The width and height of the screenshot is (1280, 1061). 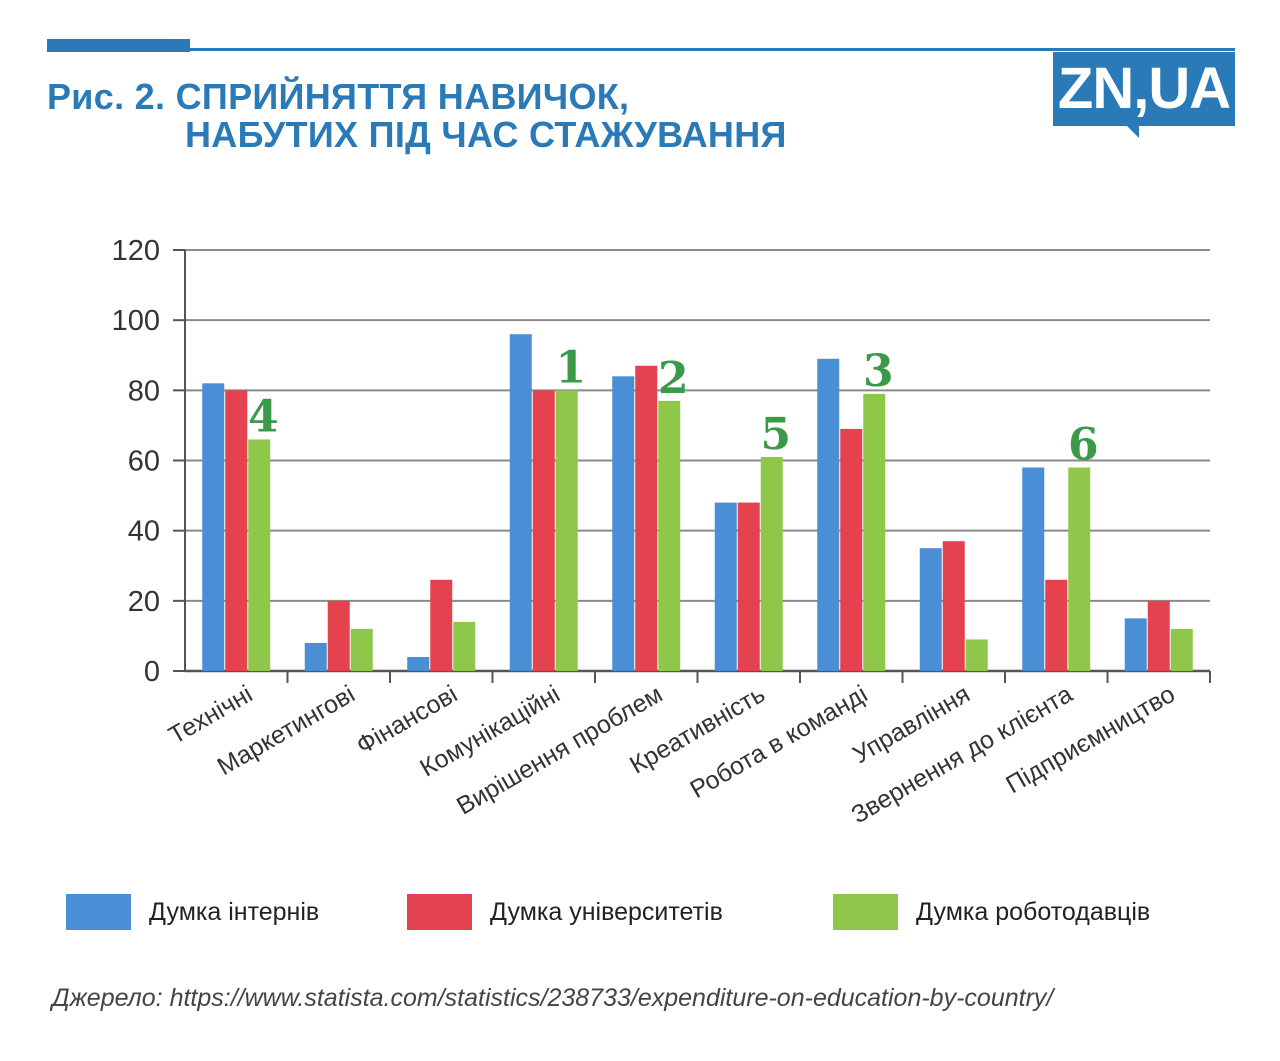 What do you see at coordinates (234, 911) in the screenshot?
I see `legend-label: Думка інтернів` at bounding box center [234, 911].